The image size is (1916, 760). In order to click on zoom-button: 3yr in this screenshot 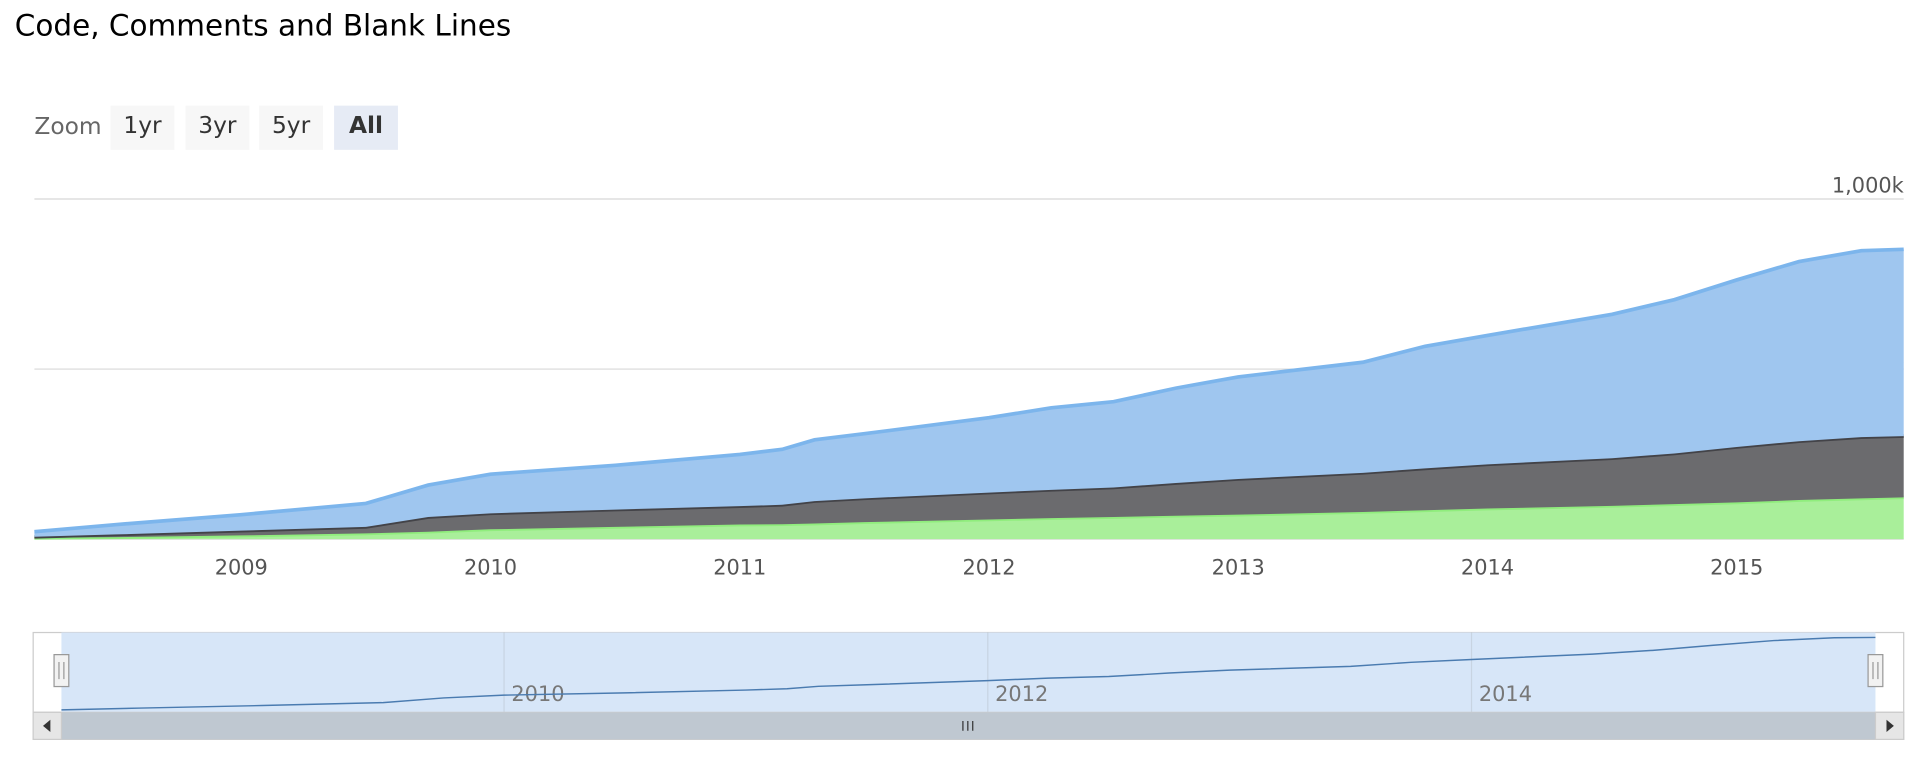, I will do `click(217, 127)`.